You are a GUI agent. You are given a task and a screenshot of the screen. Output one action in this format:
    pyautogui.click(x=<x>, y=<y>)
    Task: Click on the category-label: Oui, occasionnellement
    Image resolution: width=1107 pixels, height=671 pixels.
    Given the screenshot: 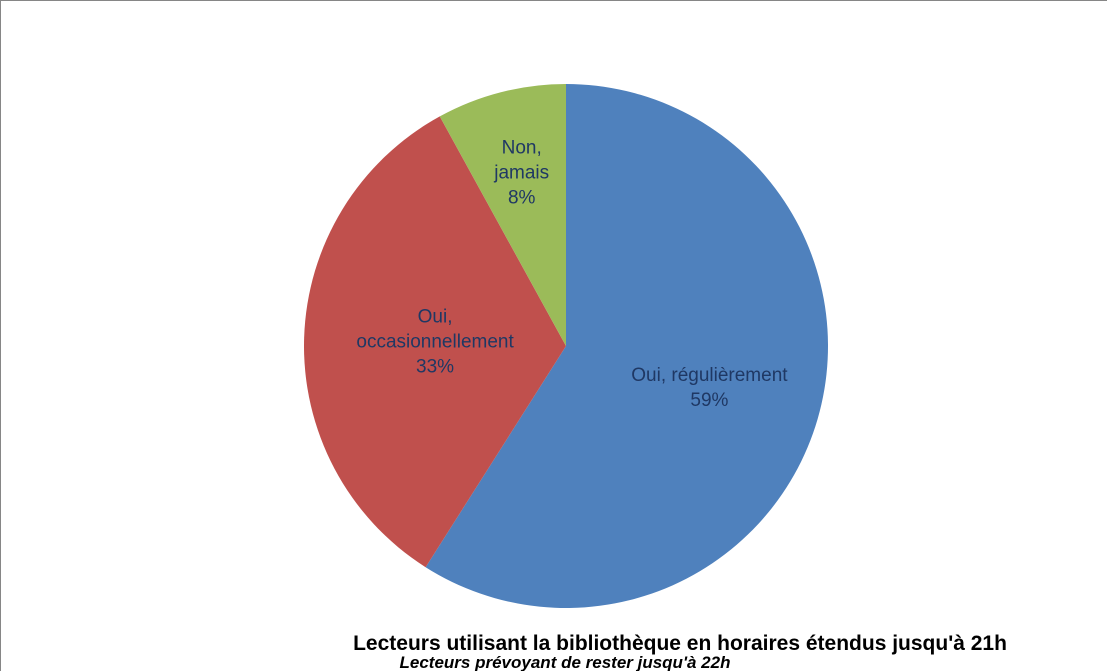 What is the action you would take?
    pyautogui.click(x=435, y=329)
    